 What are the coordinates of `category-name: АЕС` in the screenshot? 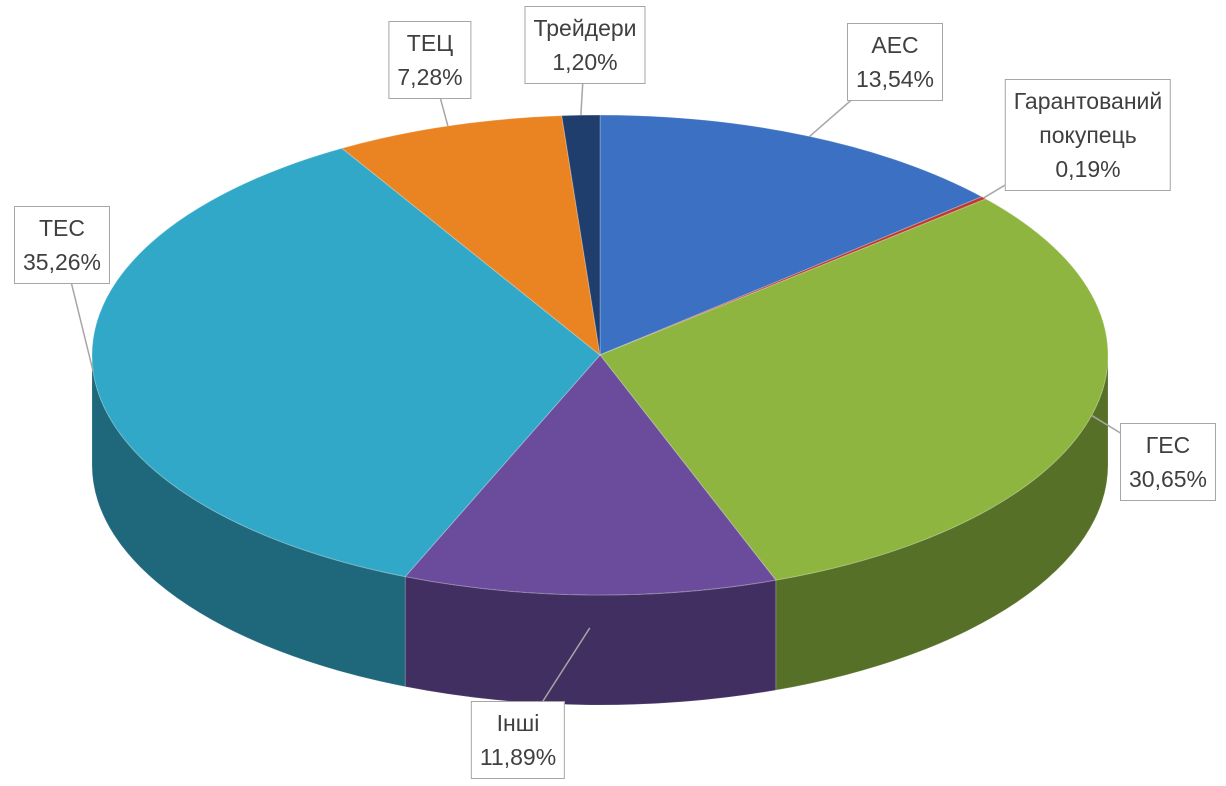 It's located at (895, 45).